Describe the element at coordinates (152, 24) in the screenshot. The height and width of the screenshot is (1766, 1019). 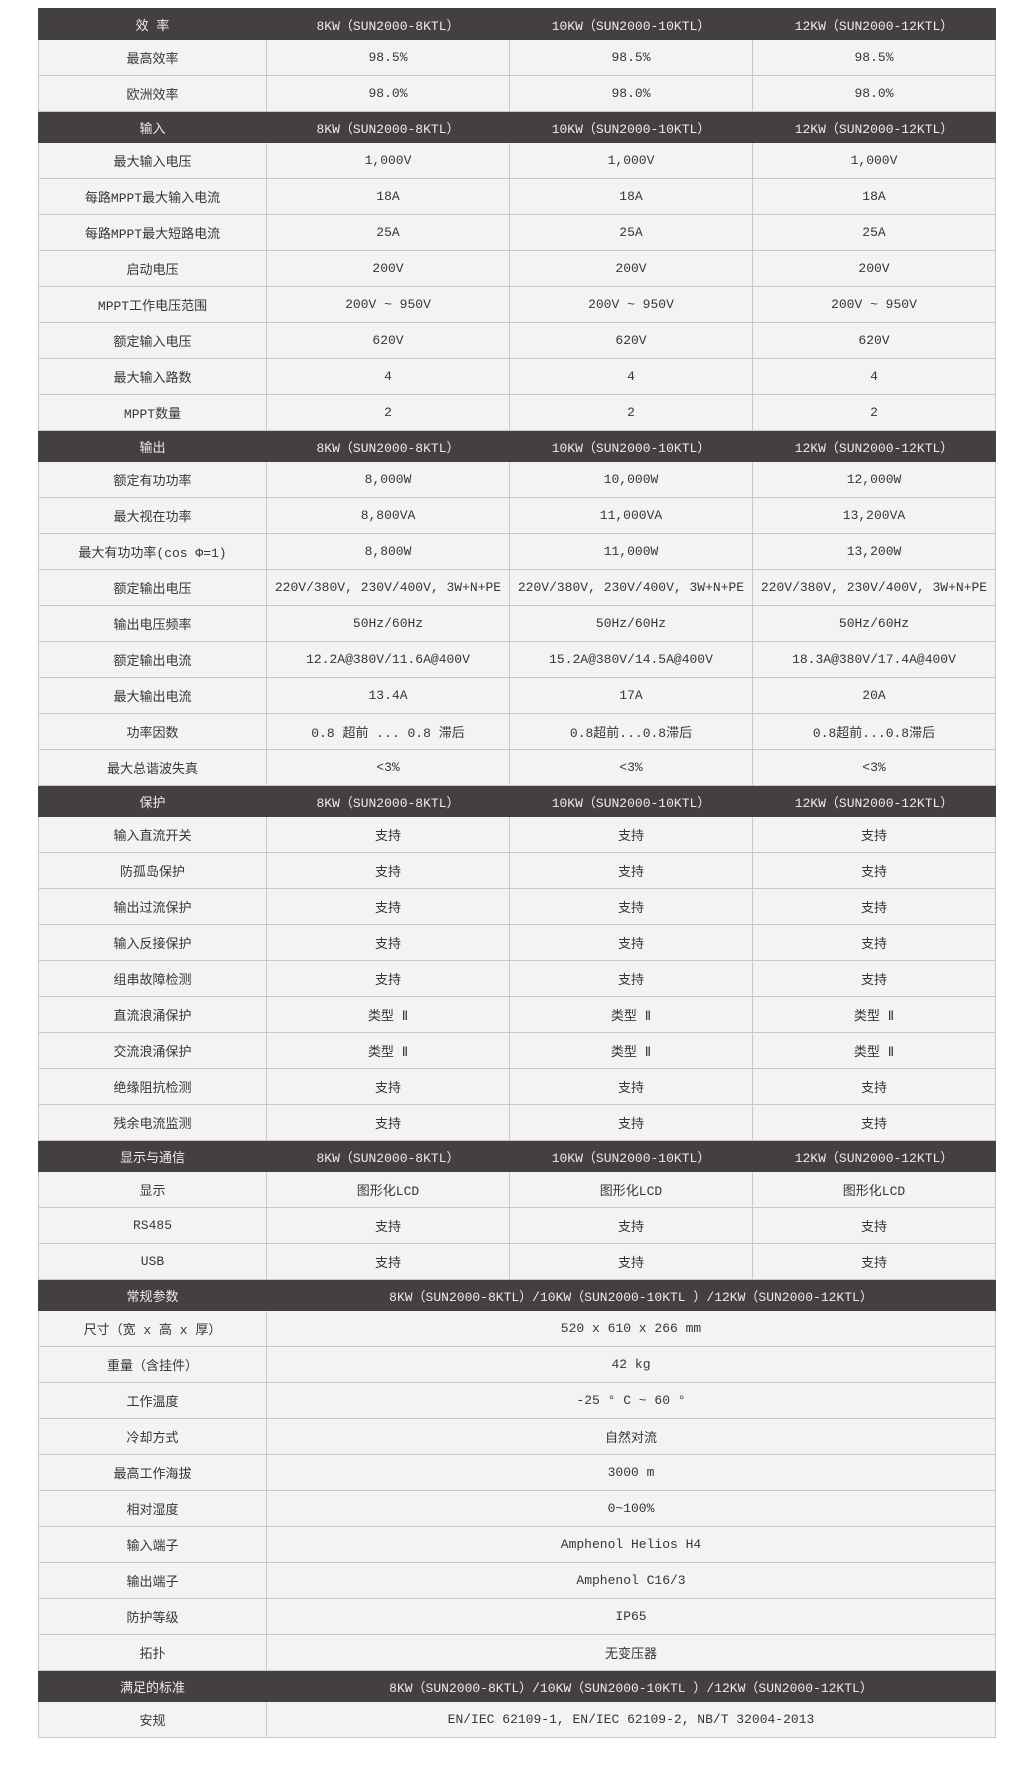
I see `section-title: 效 率` at that location.